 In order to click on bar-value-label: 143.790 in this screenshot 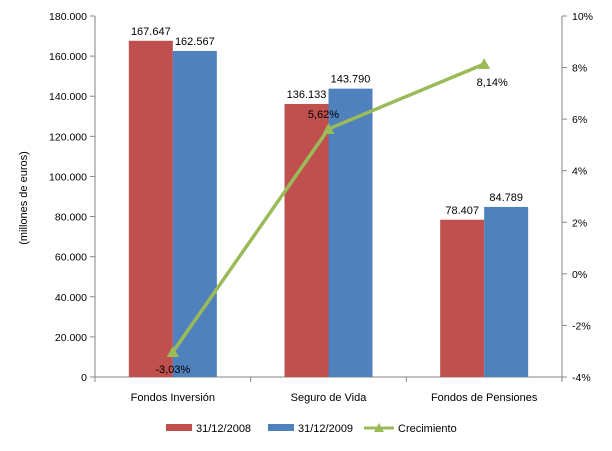, I will do `click(351, 80)`.